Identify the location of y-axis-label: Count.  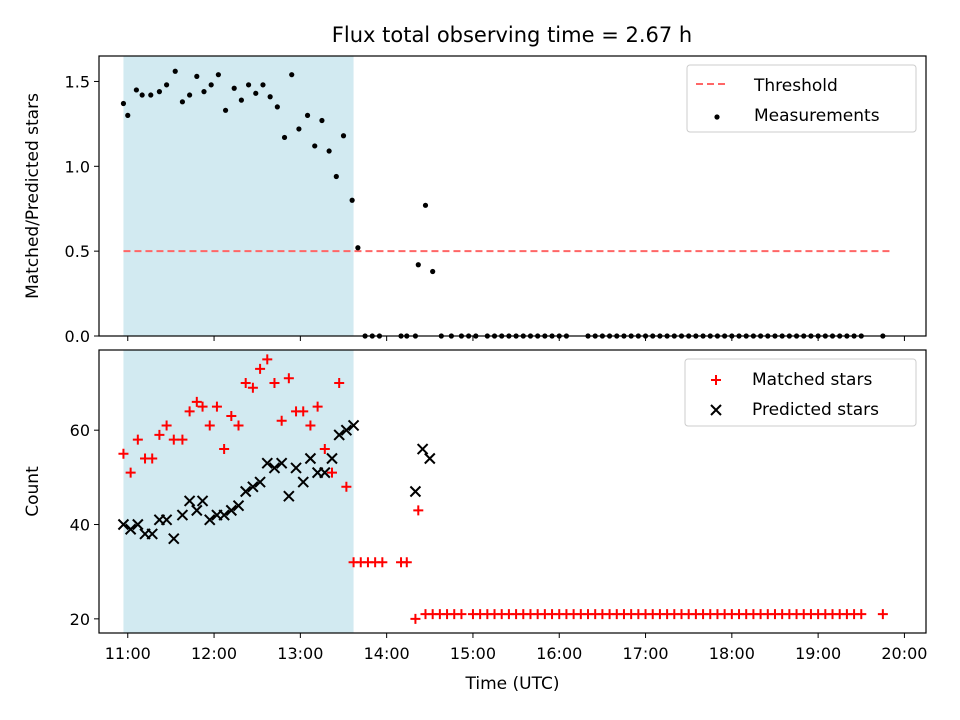
(33, 491).